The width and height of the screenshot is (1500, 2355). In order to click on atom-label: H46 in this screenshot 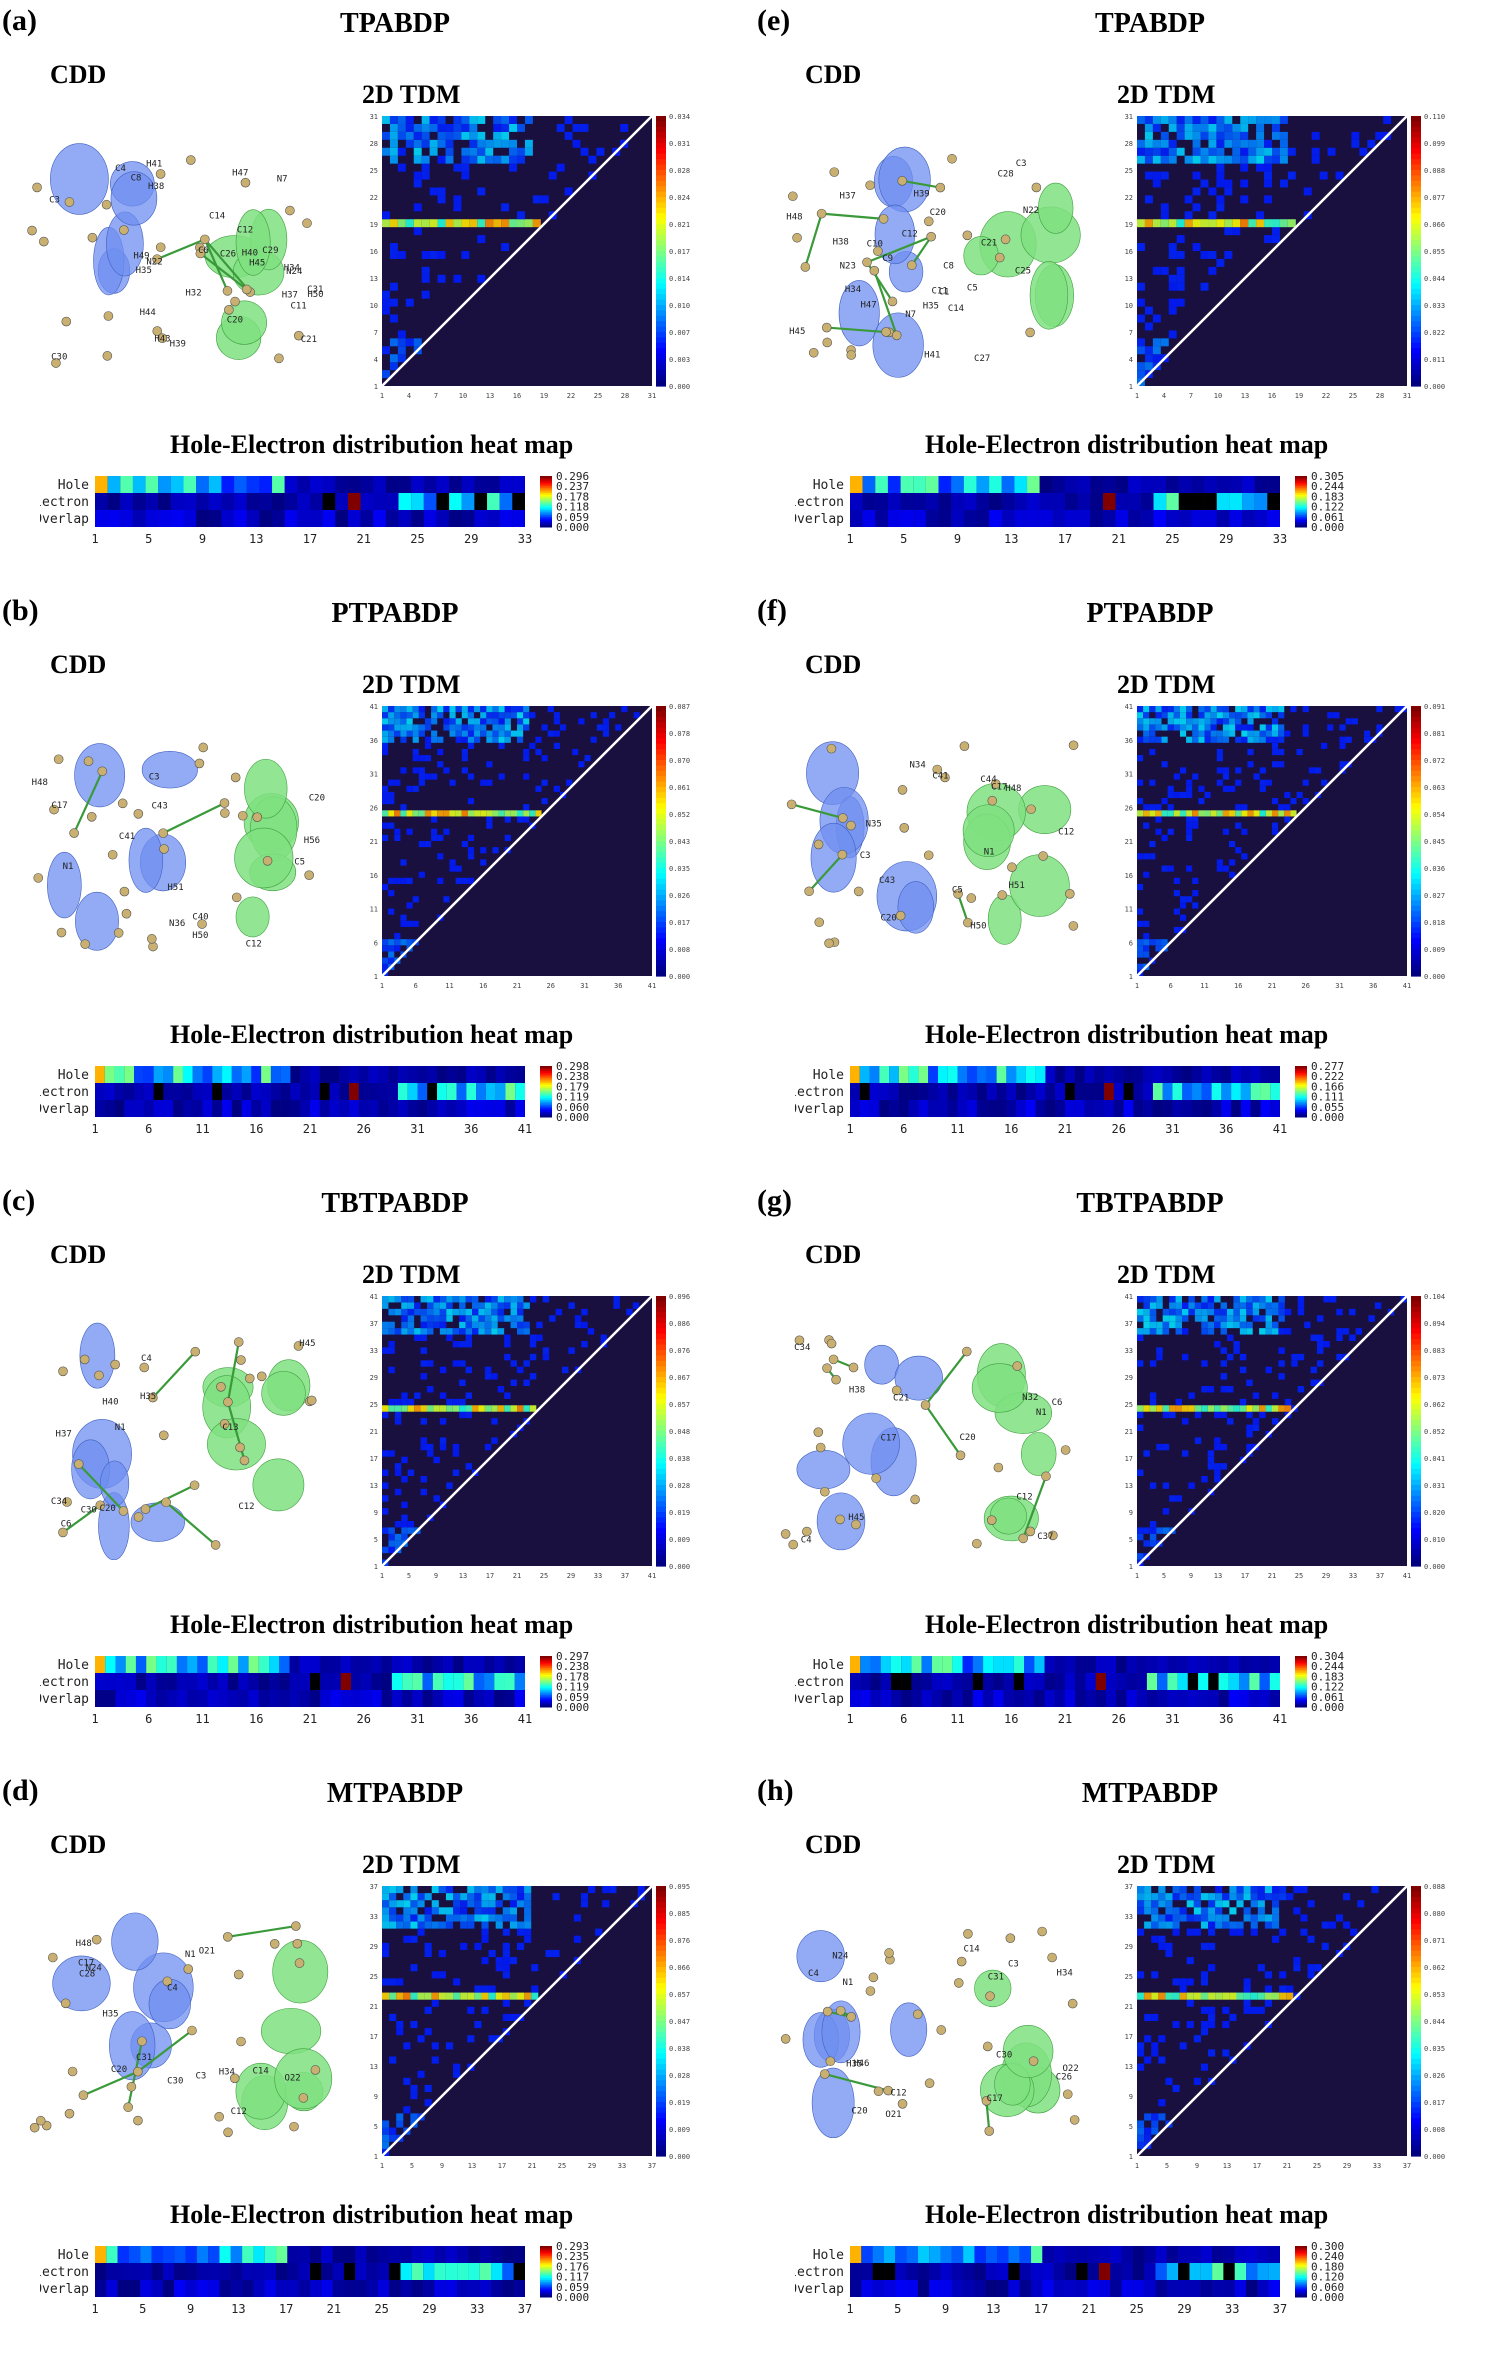, I will do `click(861, 2064)`.